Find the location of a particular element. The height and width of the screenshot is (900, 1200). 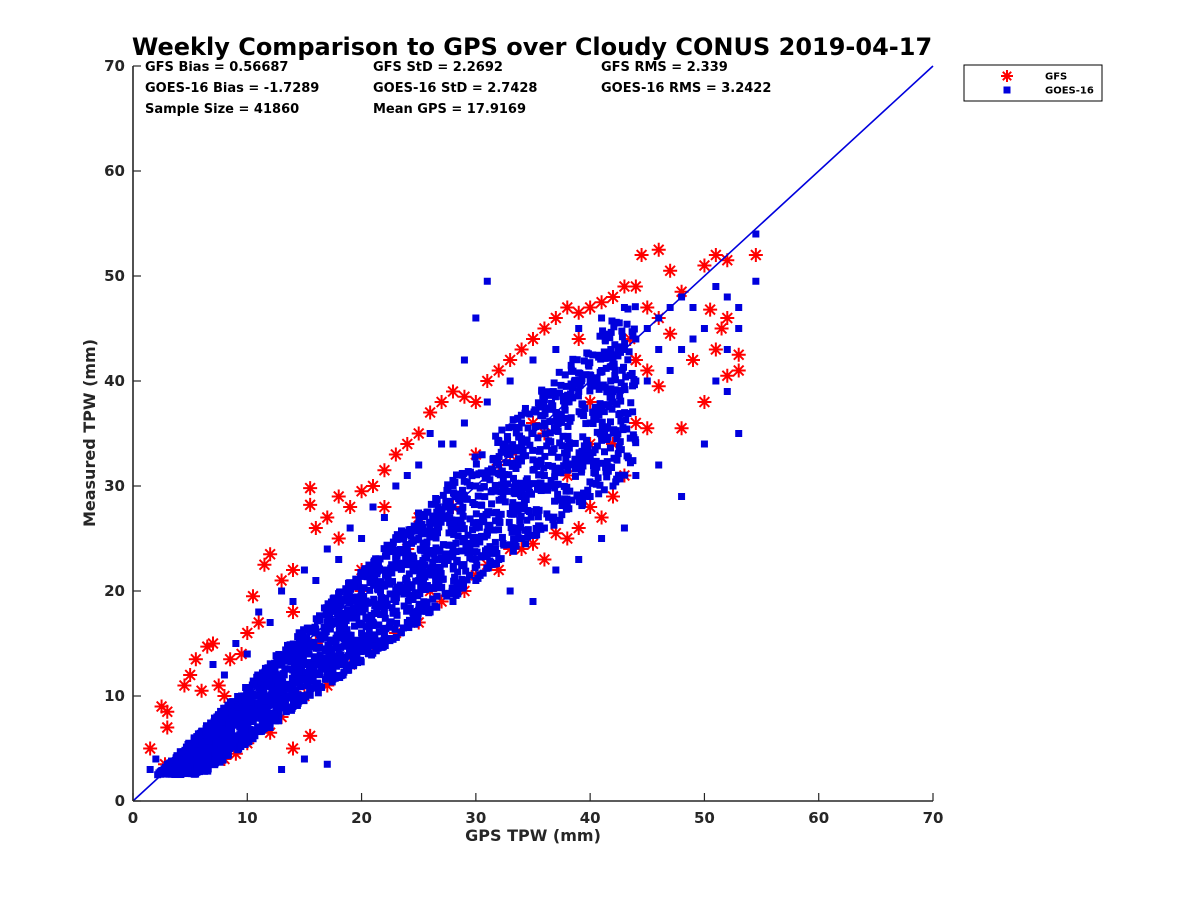

x-tick-label: 40 is located at coordinates (590, 818).